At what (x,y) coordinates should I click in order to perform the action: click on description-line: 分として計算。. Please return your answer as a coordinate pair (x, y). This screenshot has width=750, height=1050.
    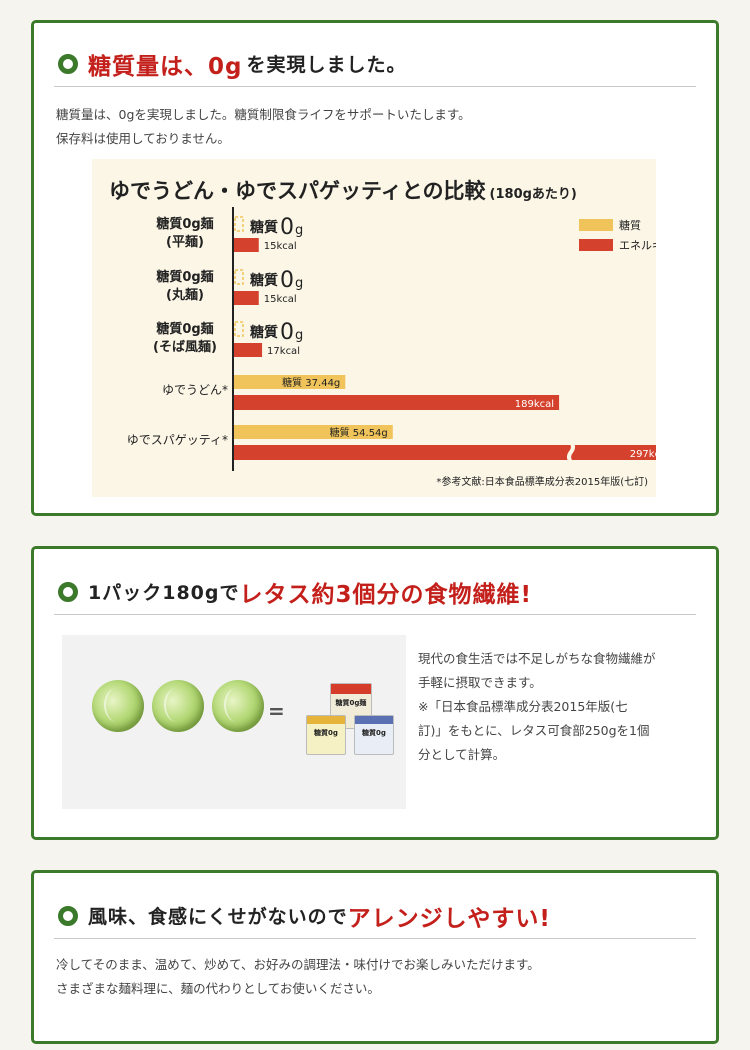
    Looking at the image, I should click on (462, 754).